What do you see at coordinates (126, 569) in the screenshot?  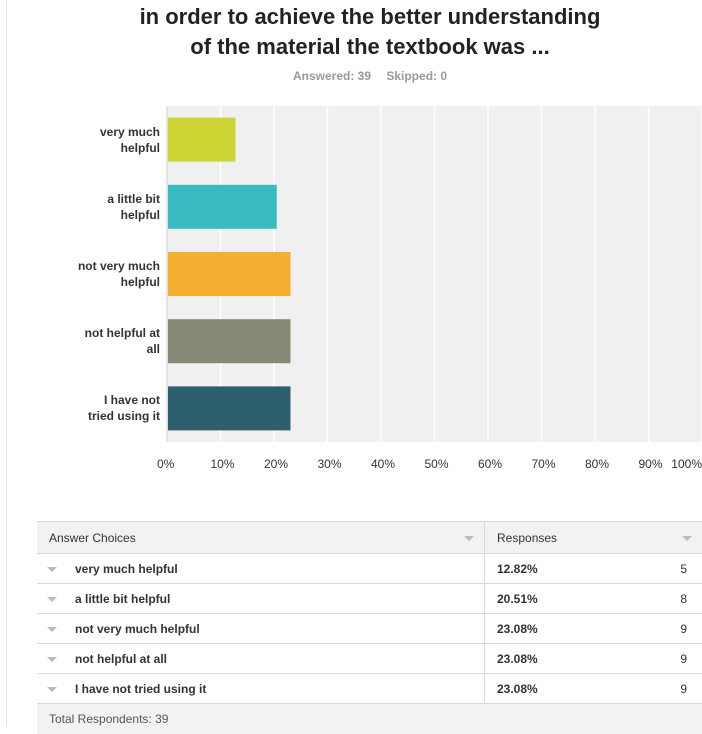 I see `answer-choice-label: very much helpful` at bounding box center [126, 569].